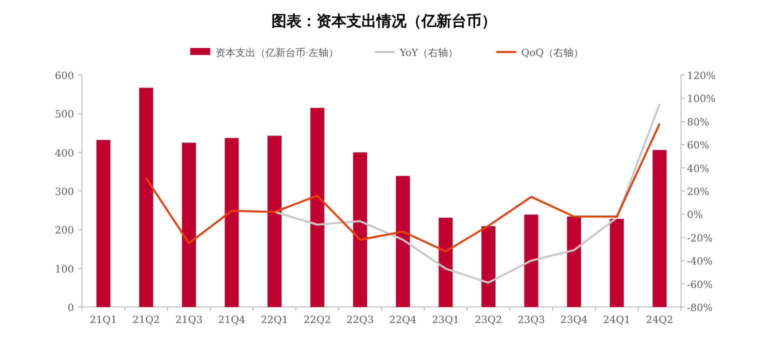 The image size is (768, 338). Describe the element at coordinates (698, 192) in the screenshot. I see `y2-tick-label: 20%` at that location.